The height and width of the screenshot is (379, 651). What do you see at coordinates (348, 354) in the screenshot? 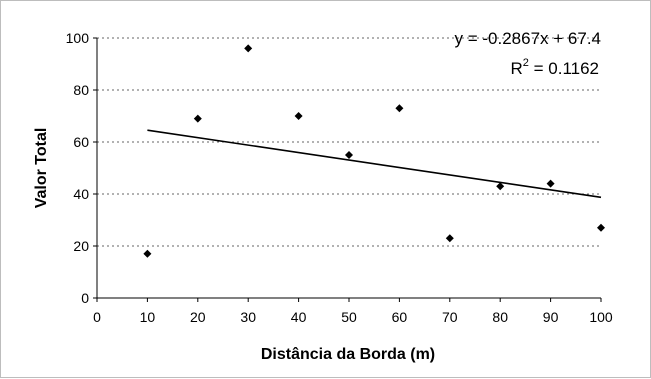
I see `x-axis-title: Distância da Borda (m)` at bounding box center [348, 354].